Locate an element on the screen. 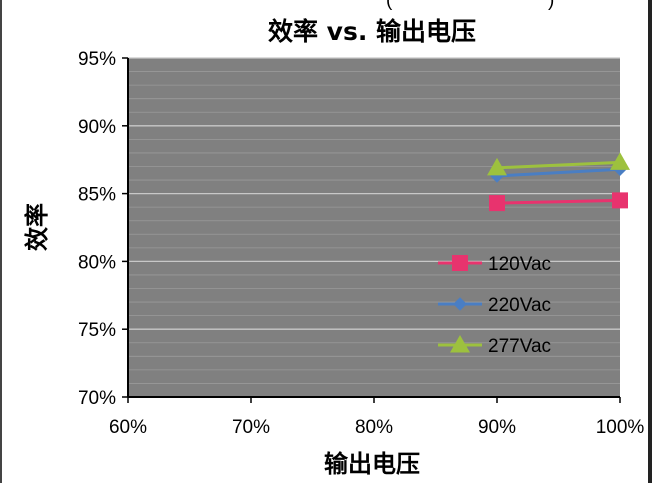  legend: 120Vac 220Vac 277Vac is located at coordinates (494, 305).